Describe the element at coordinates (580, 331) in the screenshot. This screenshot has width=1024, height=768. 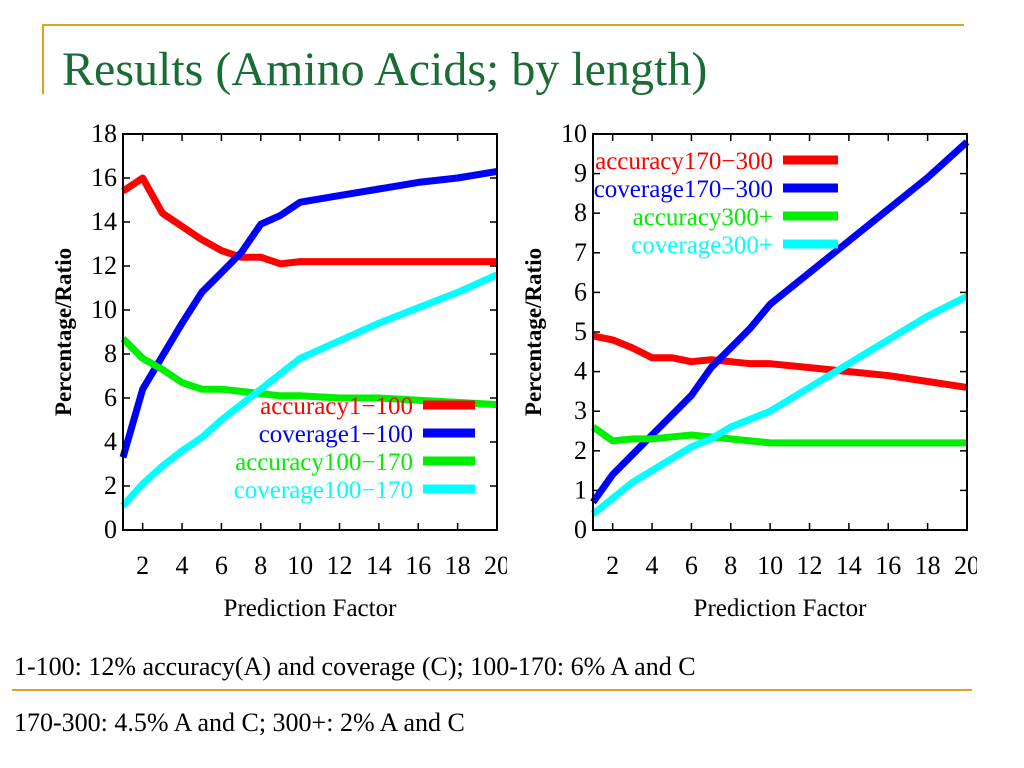
I see `y-tick-label: 5` at that location.